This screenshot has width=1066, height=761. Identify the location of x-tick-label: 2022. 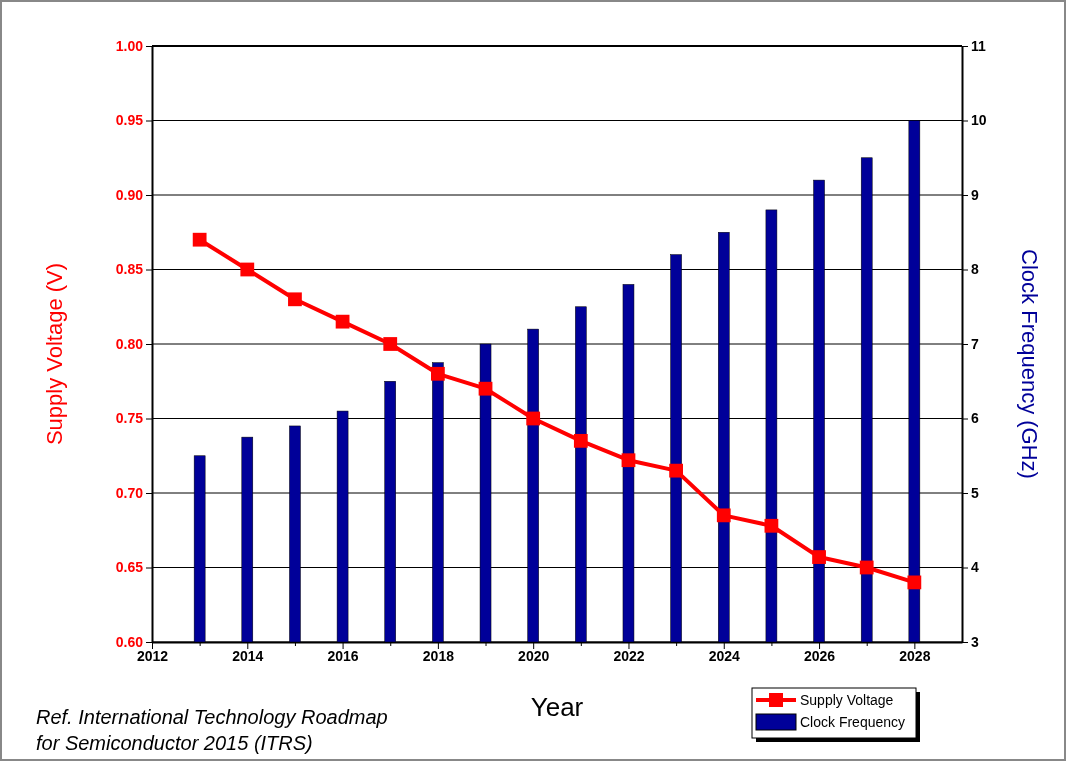
(629, 655).